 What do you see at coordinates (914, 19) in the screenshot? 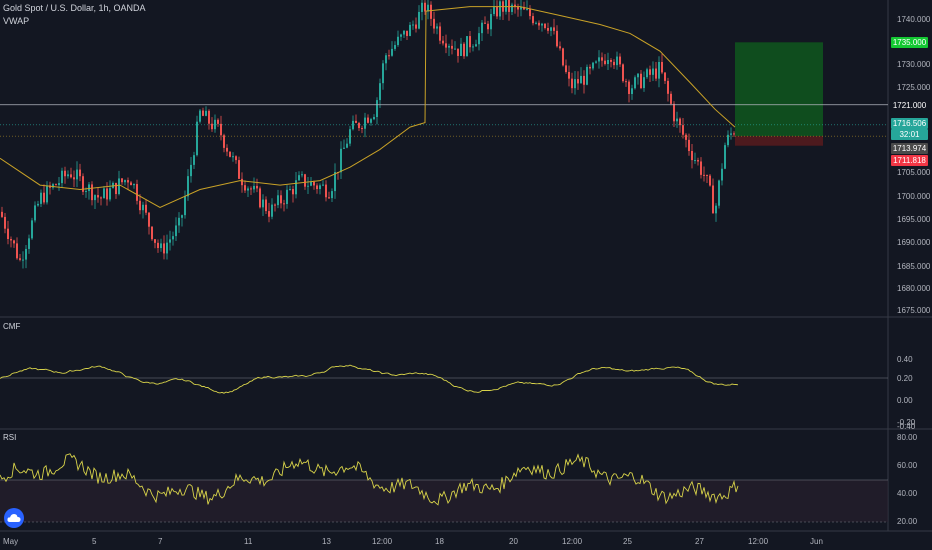
I see `price-tick: 1740.000` at bounding box center [914, 19].